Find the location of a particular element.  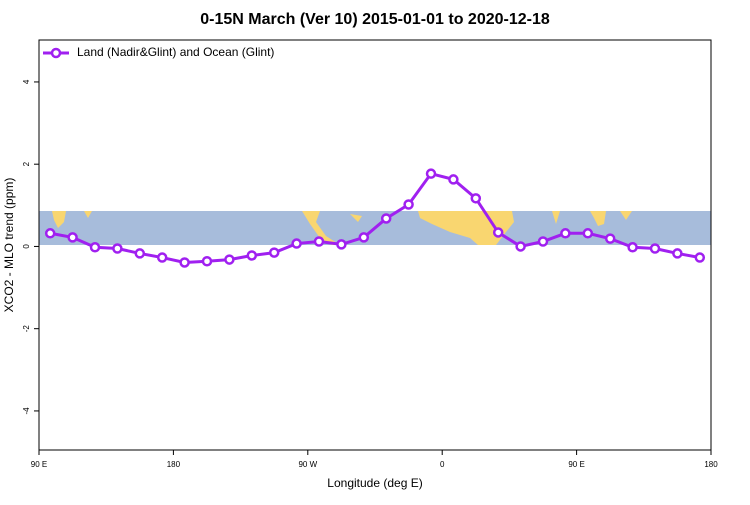

legend-marker is located at coordinates (56, 53).